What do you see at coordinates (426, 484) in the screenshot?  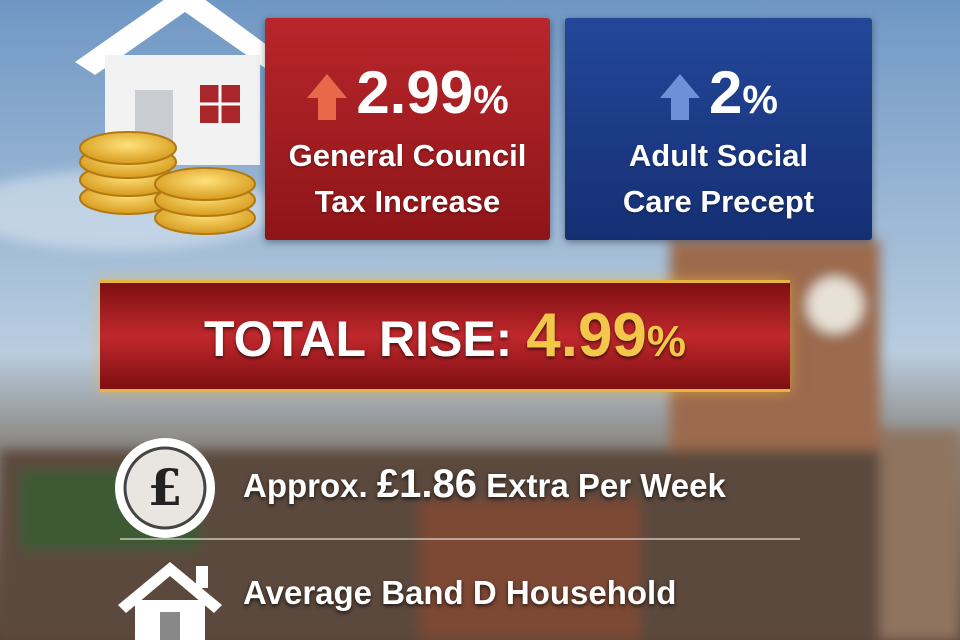 I see `fact-amount: £1.86` at bounding box center [426, 484].